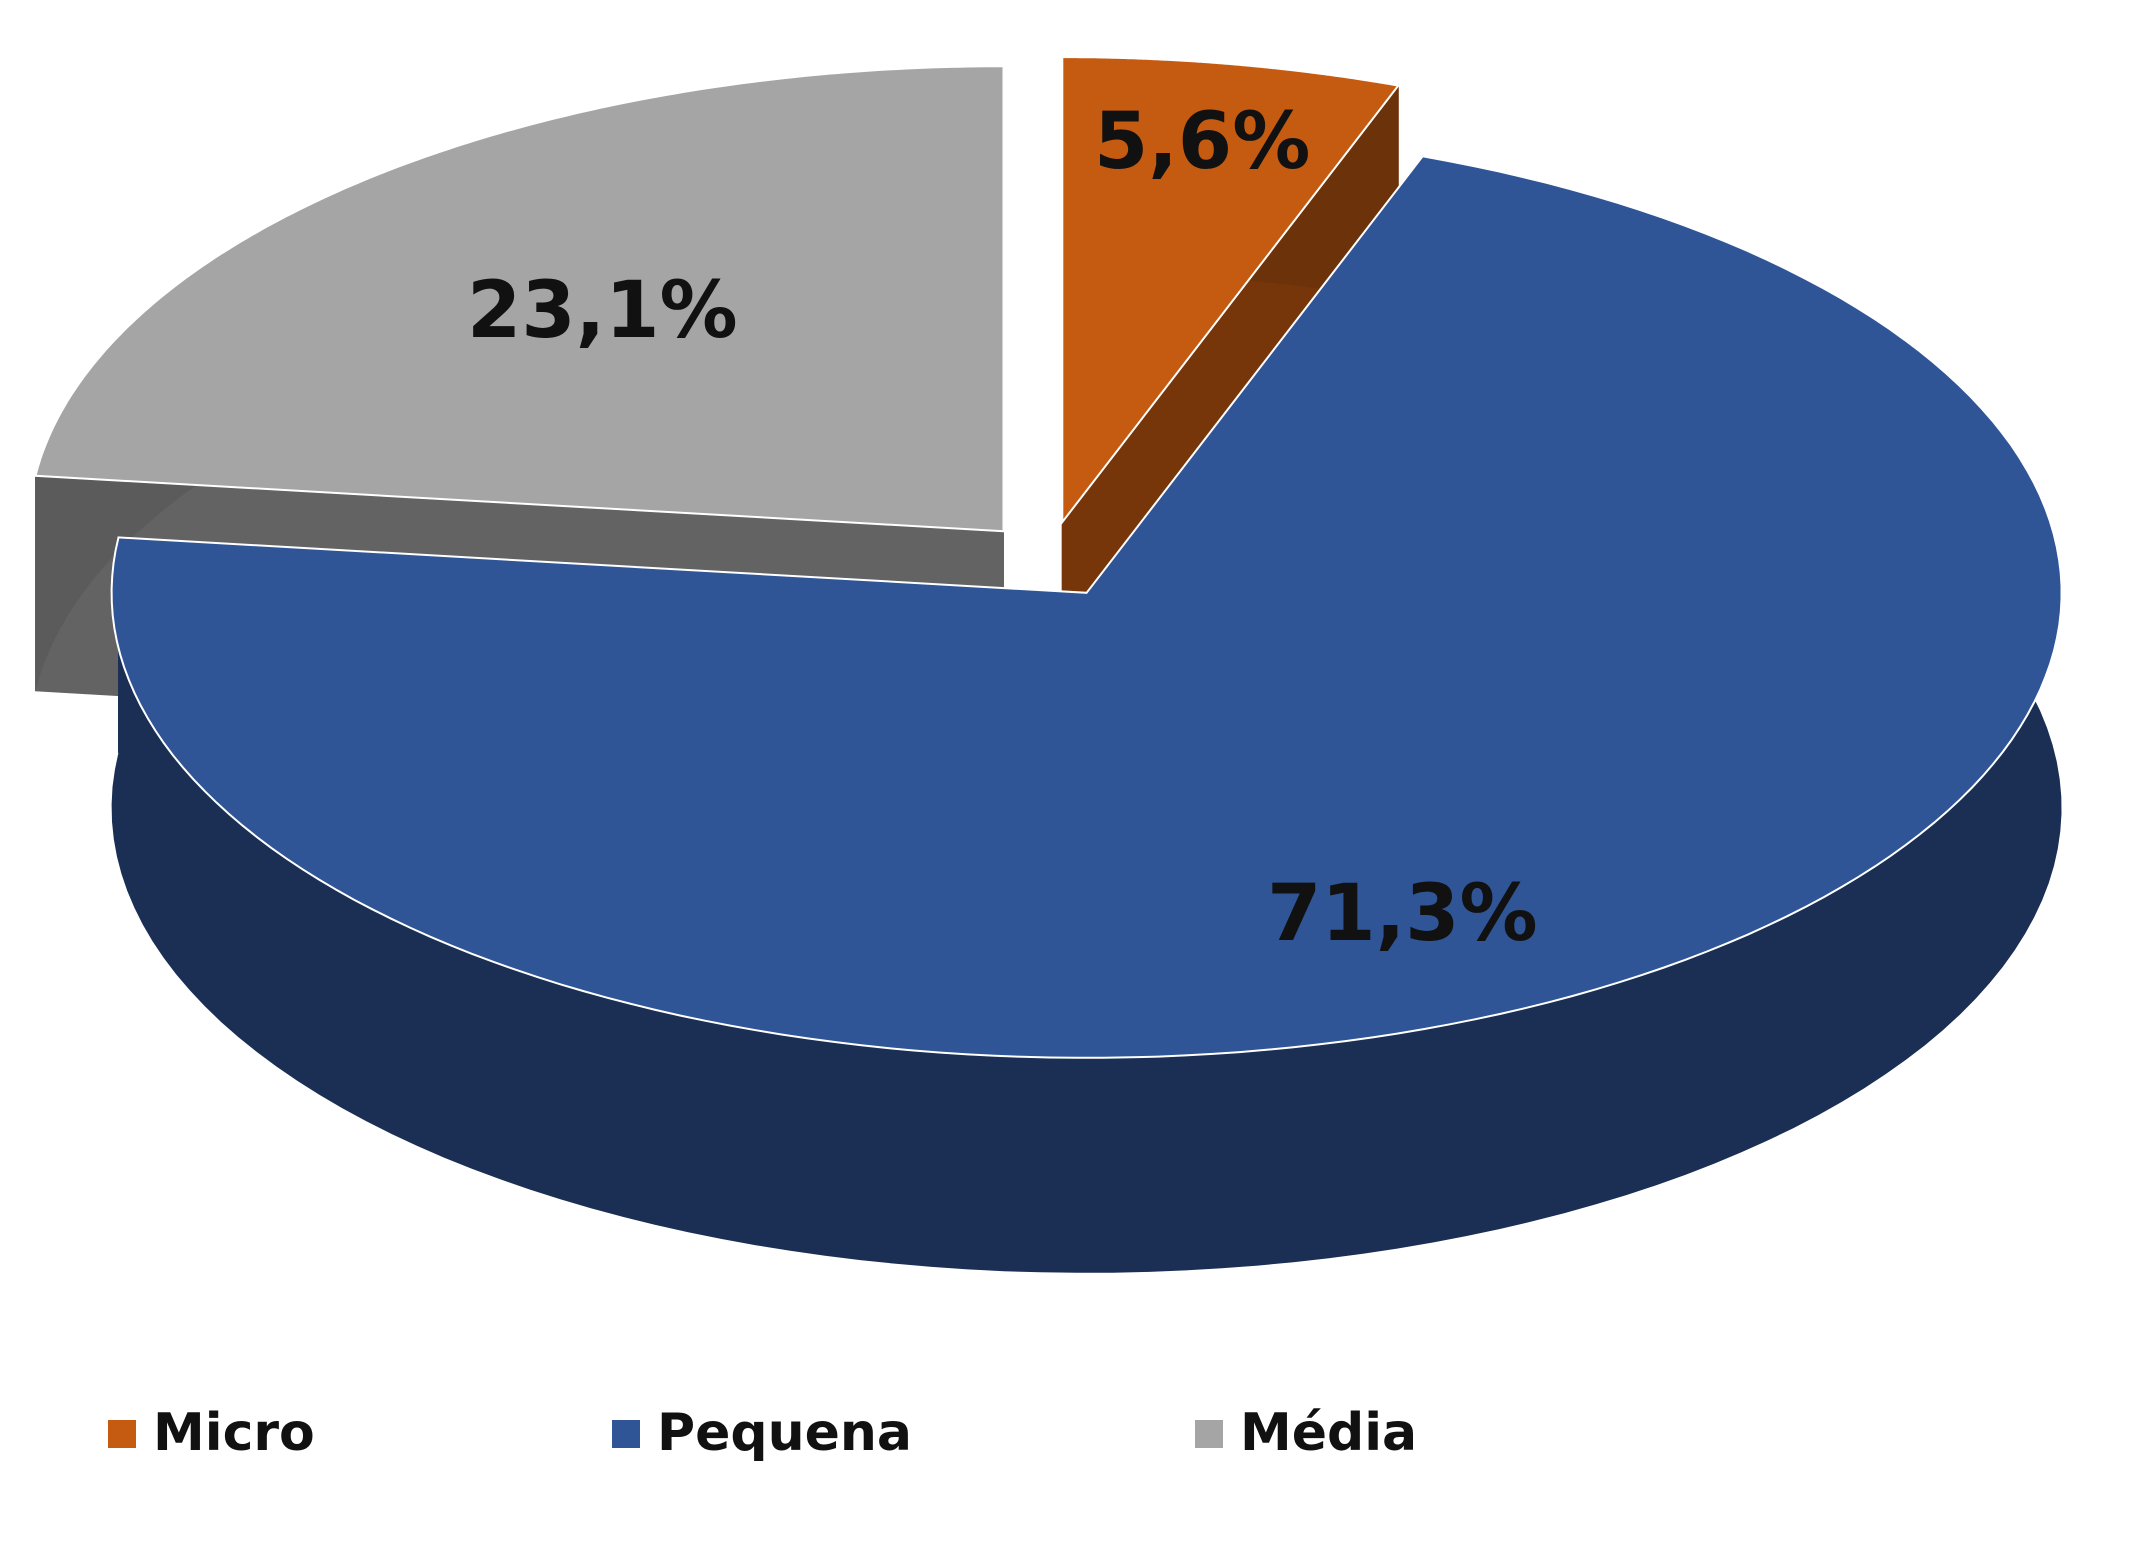 The image size is (2133, 1549). I want to click on legend-item: Média, so click(1306, 1433).